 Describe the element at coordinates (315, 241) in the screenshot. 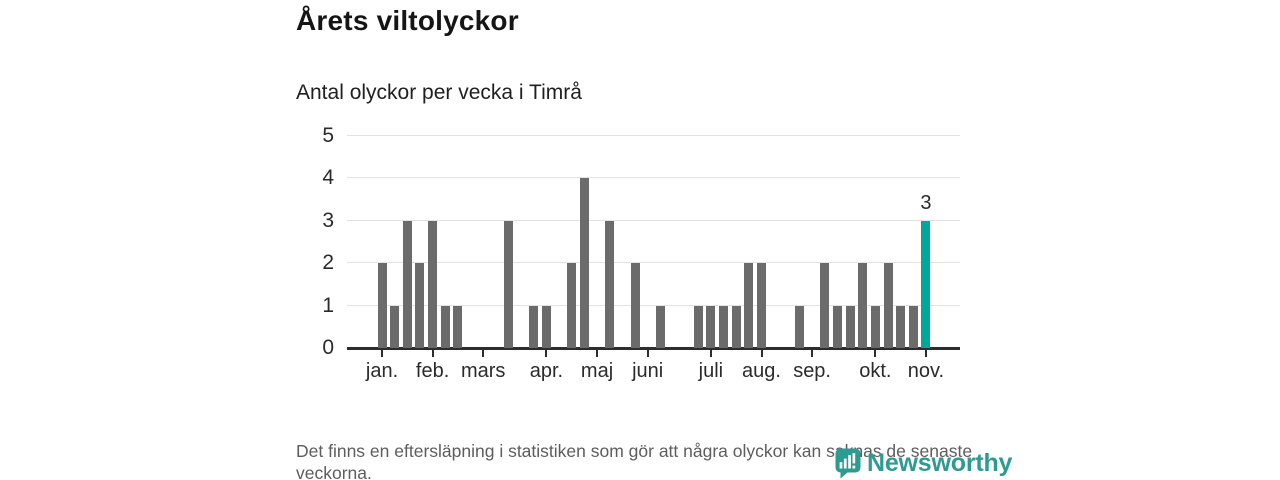

I see `y-axis: 0 1 2 3 4 5` at that location.